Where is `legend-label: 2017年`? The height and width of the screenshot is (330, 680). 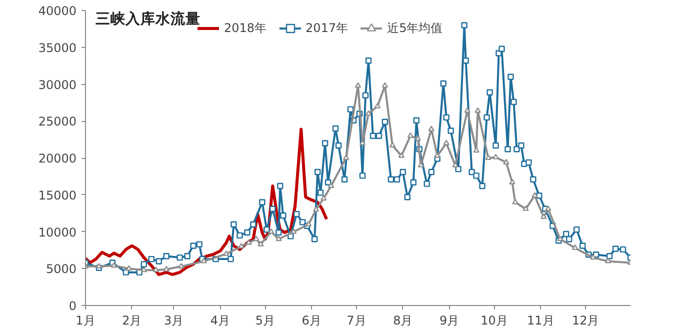 legend-label: 2017年 is located at coordinates (327, 28).